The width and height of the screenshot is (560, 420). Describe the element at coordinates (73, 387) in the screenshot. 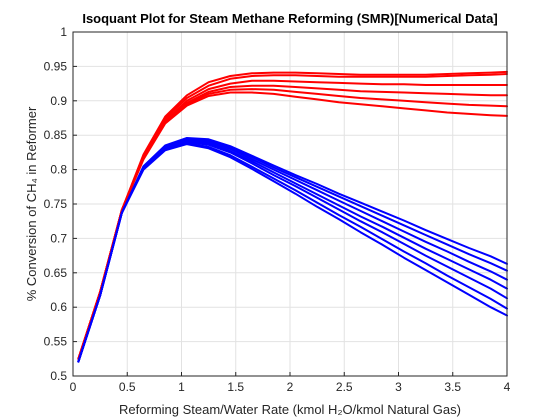

I see `x-tick-label: 0` at that location.